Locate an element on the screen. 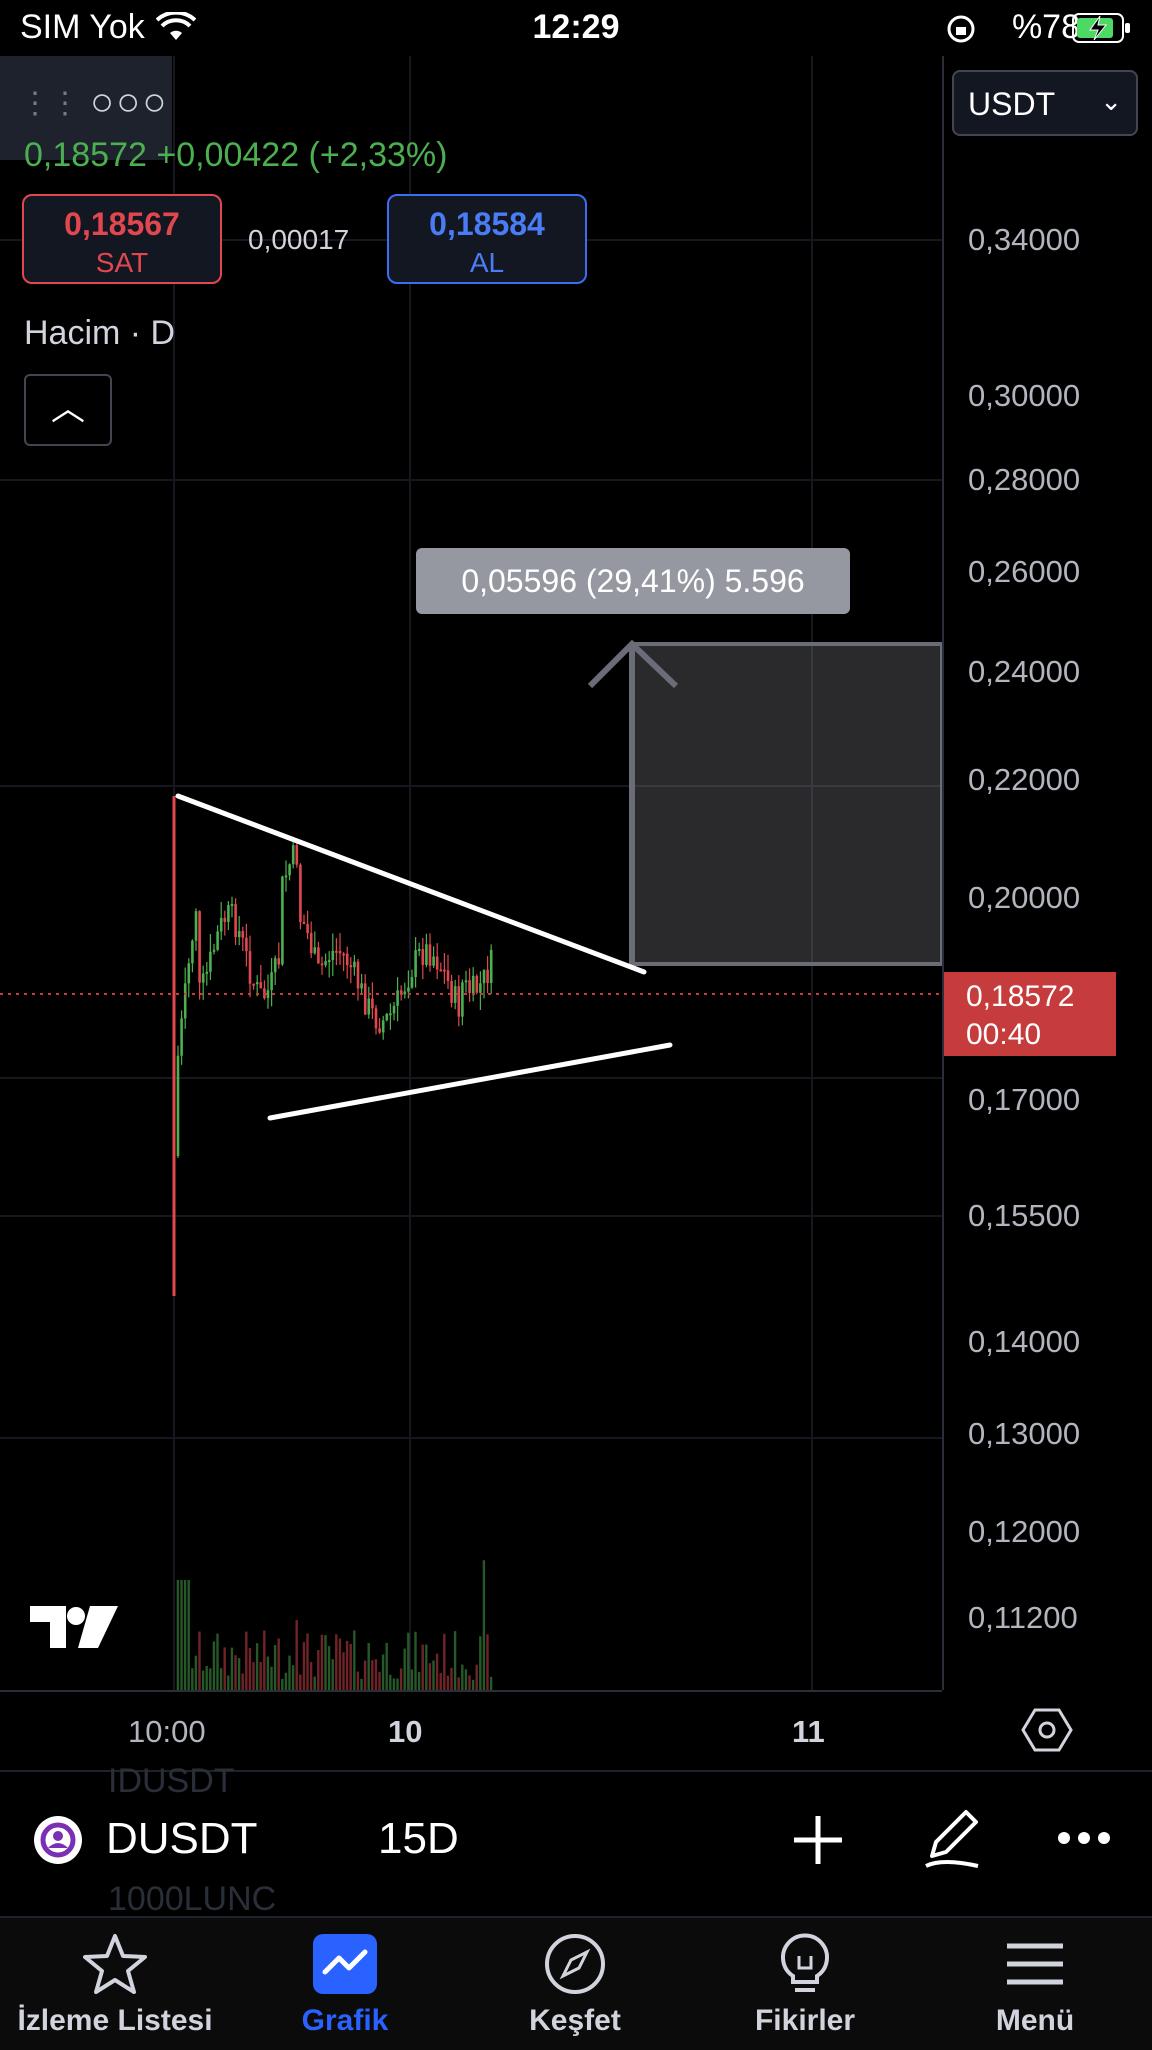 This screenshot has width=1152, height=2050. price-tick: 0,34000 is located at coordinates (1024, 239).